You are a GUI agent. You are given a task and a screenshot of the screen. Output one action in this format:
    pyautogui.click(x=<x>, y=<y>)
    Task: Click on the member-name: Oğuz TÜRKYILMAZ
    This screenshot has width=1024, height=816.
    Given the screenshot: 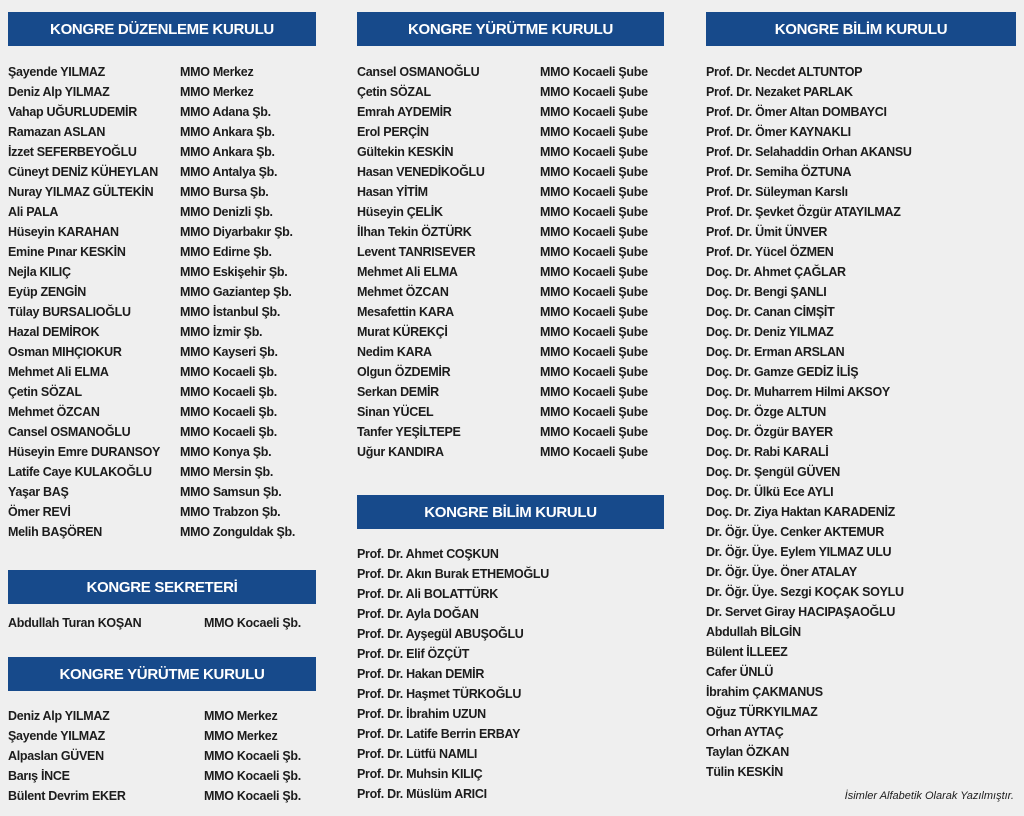 What is the action you would take?
    pyautogui.click(x=762, y=712)
    